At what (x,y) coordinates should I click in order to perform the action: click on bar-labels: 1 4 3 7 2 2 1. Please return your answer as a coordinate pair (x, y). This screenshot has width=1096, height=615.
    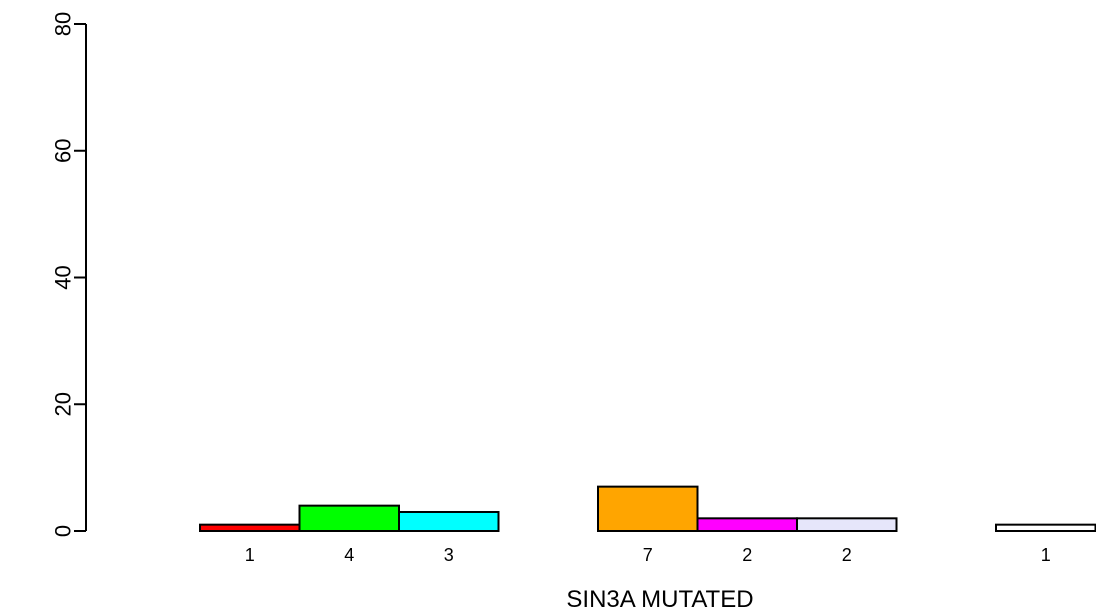
    Looking at the image, I should click on (648, 555).